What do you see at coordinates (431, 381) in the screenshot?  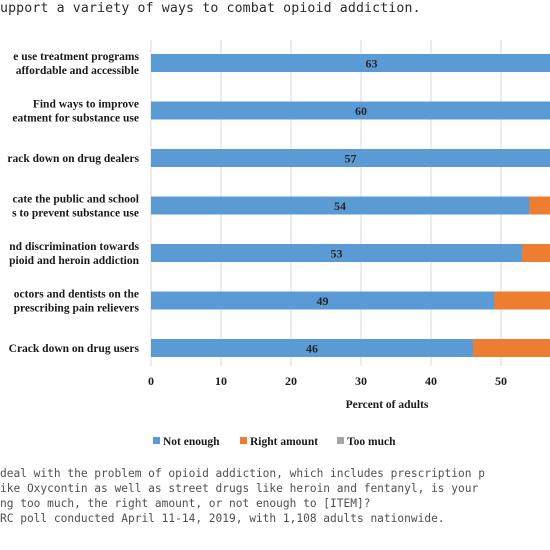 I see `x-tick-label: 40` at bounding box center [431, 381].